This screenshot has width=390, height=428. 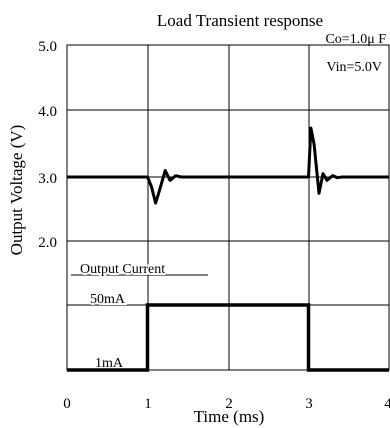 I want to click on series-output-current, so click(x=228, y=337).